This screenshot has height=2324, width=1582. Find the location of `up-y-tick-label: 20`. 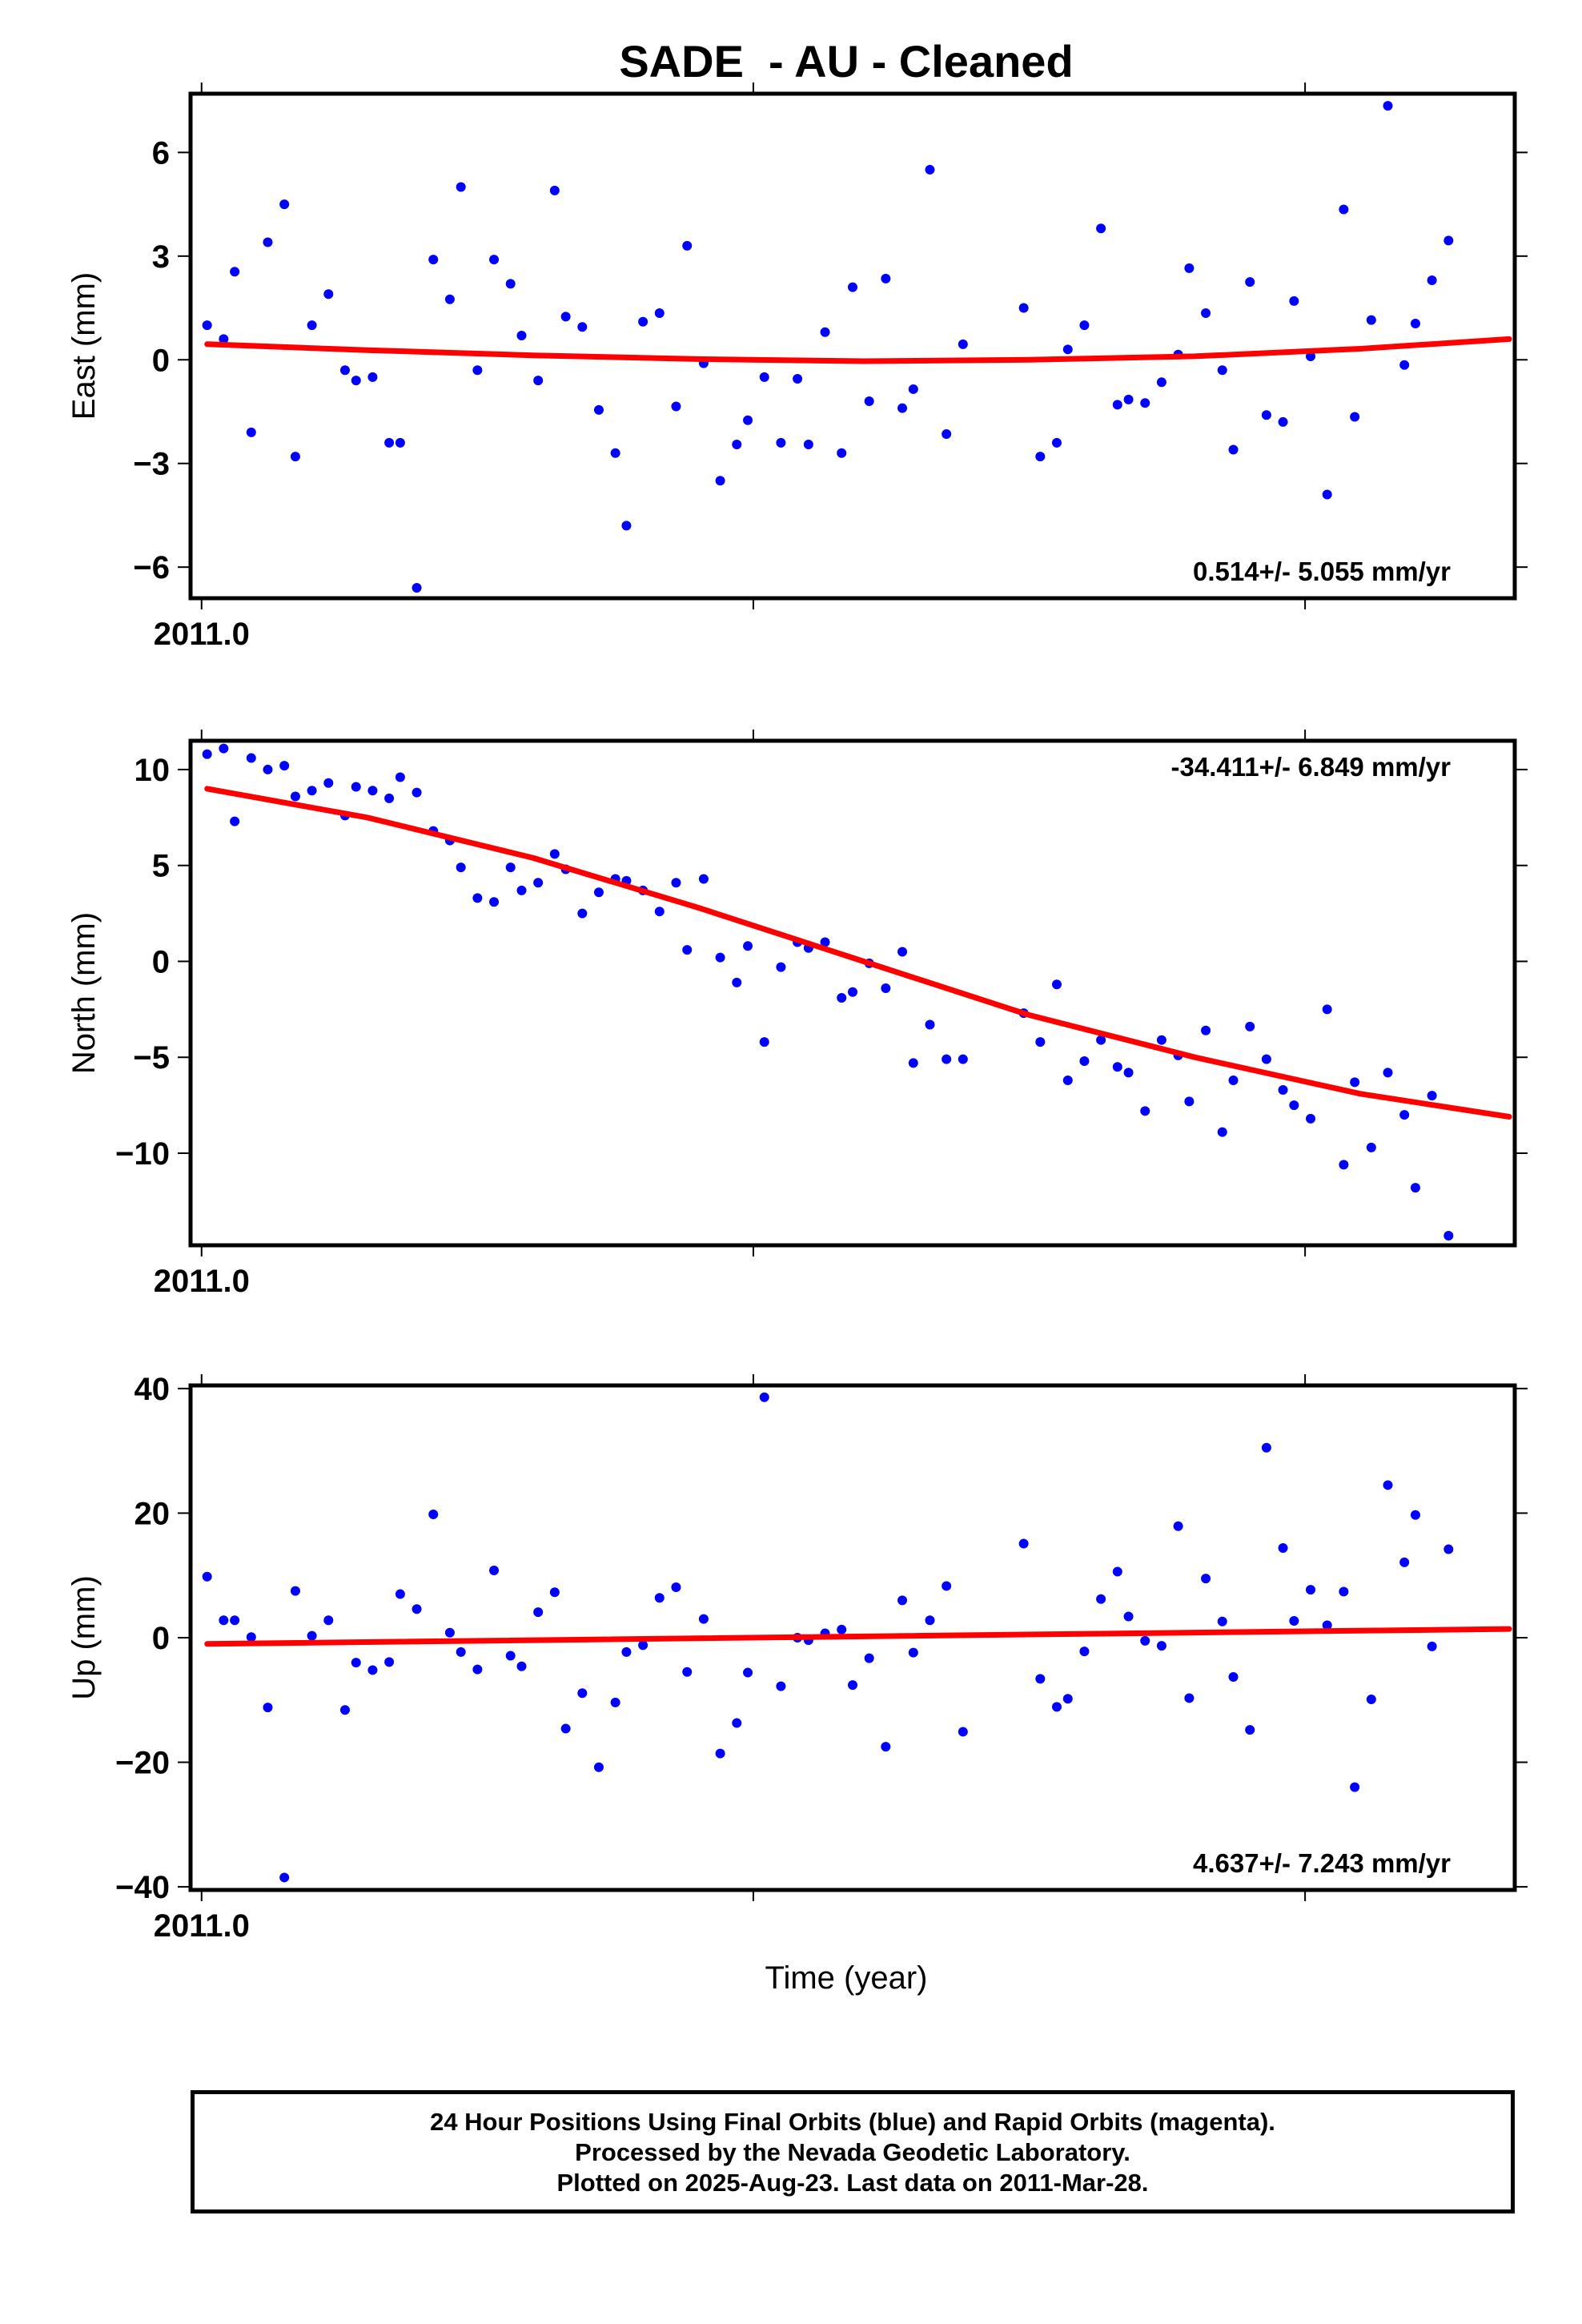

up-y-tick-label: 20 is located at coordinates (153, 1513).